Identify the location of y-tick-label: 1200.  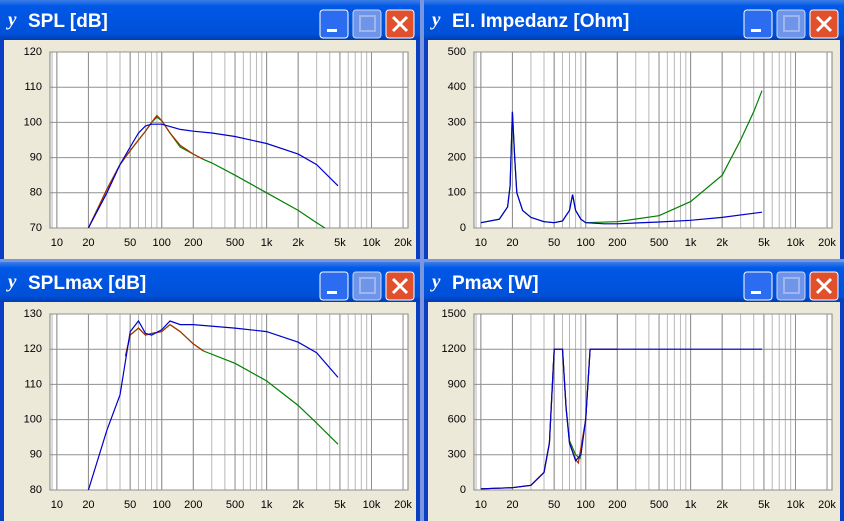
(454, 349).